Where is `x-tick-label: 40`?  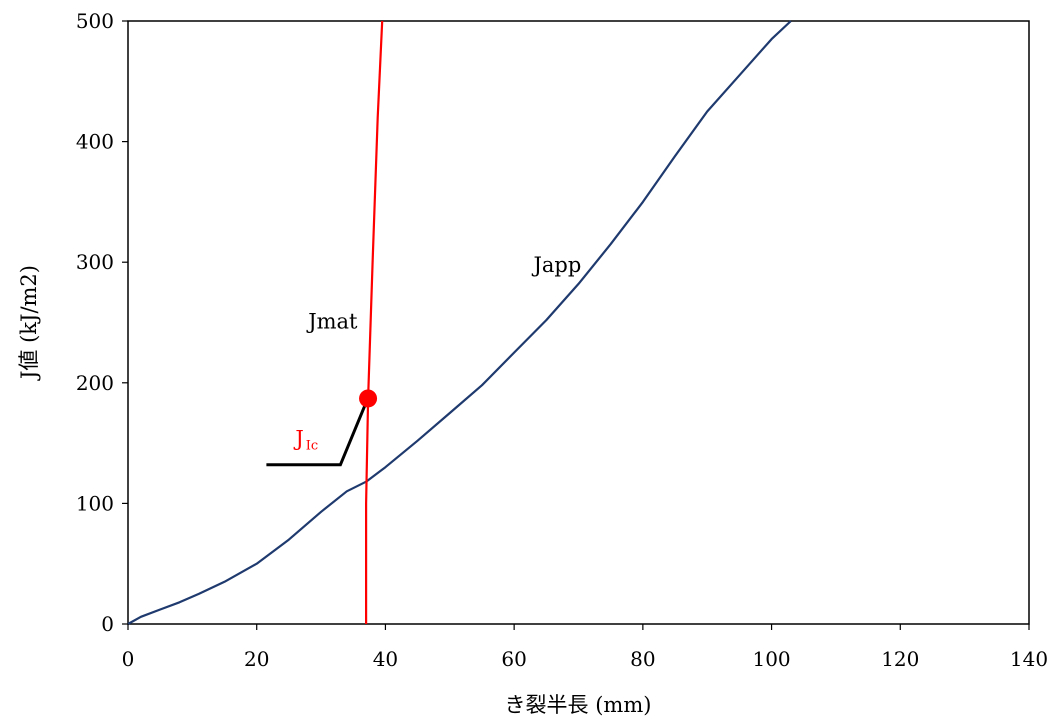
x-tick-label: 40 is located at coordinates (385, 659).